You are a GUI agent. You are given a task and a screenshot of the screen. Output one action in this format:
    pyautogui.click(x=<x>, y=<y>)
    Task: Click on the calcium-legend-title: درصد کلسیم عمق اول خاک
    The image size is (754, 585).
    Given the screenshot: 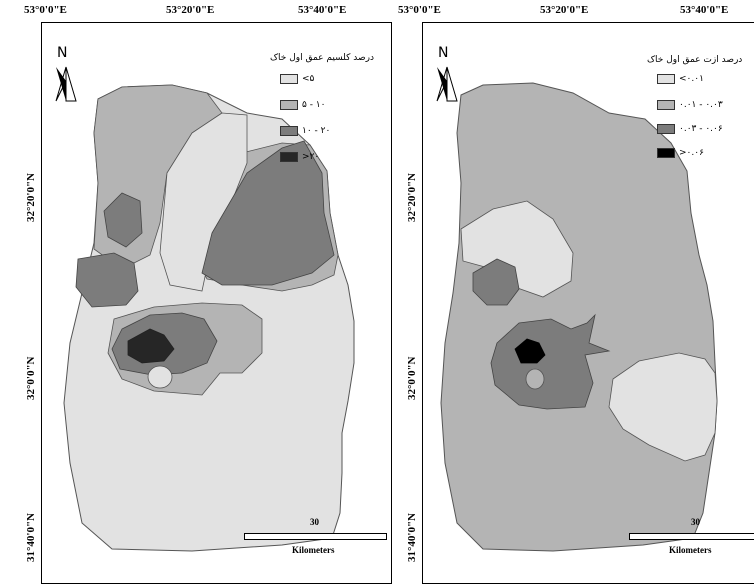 What is the action you would take?
    pyautogui.click(x=322, y=58)
    